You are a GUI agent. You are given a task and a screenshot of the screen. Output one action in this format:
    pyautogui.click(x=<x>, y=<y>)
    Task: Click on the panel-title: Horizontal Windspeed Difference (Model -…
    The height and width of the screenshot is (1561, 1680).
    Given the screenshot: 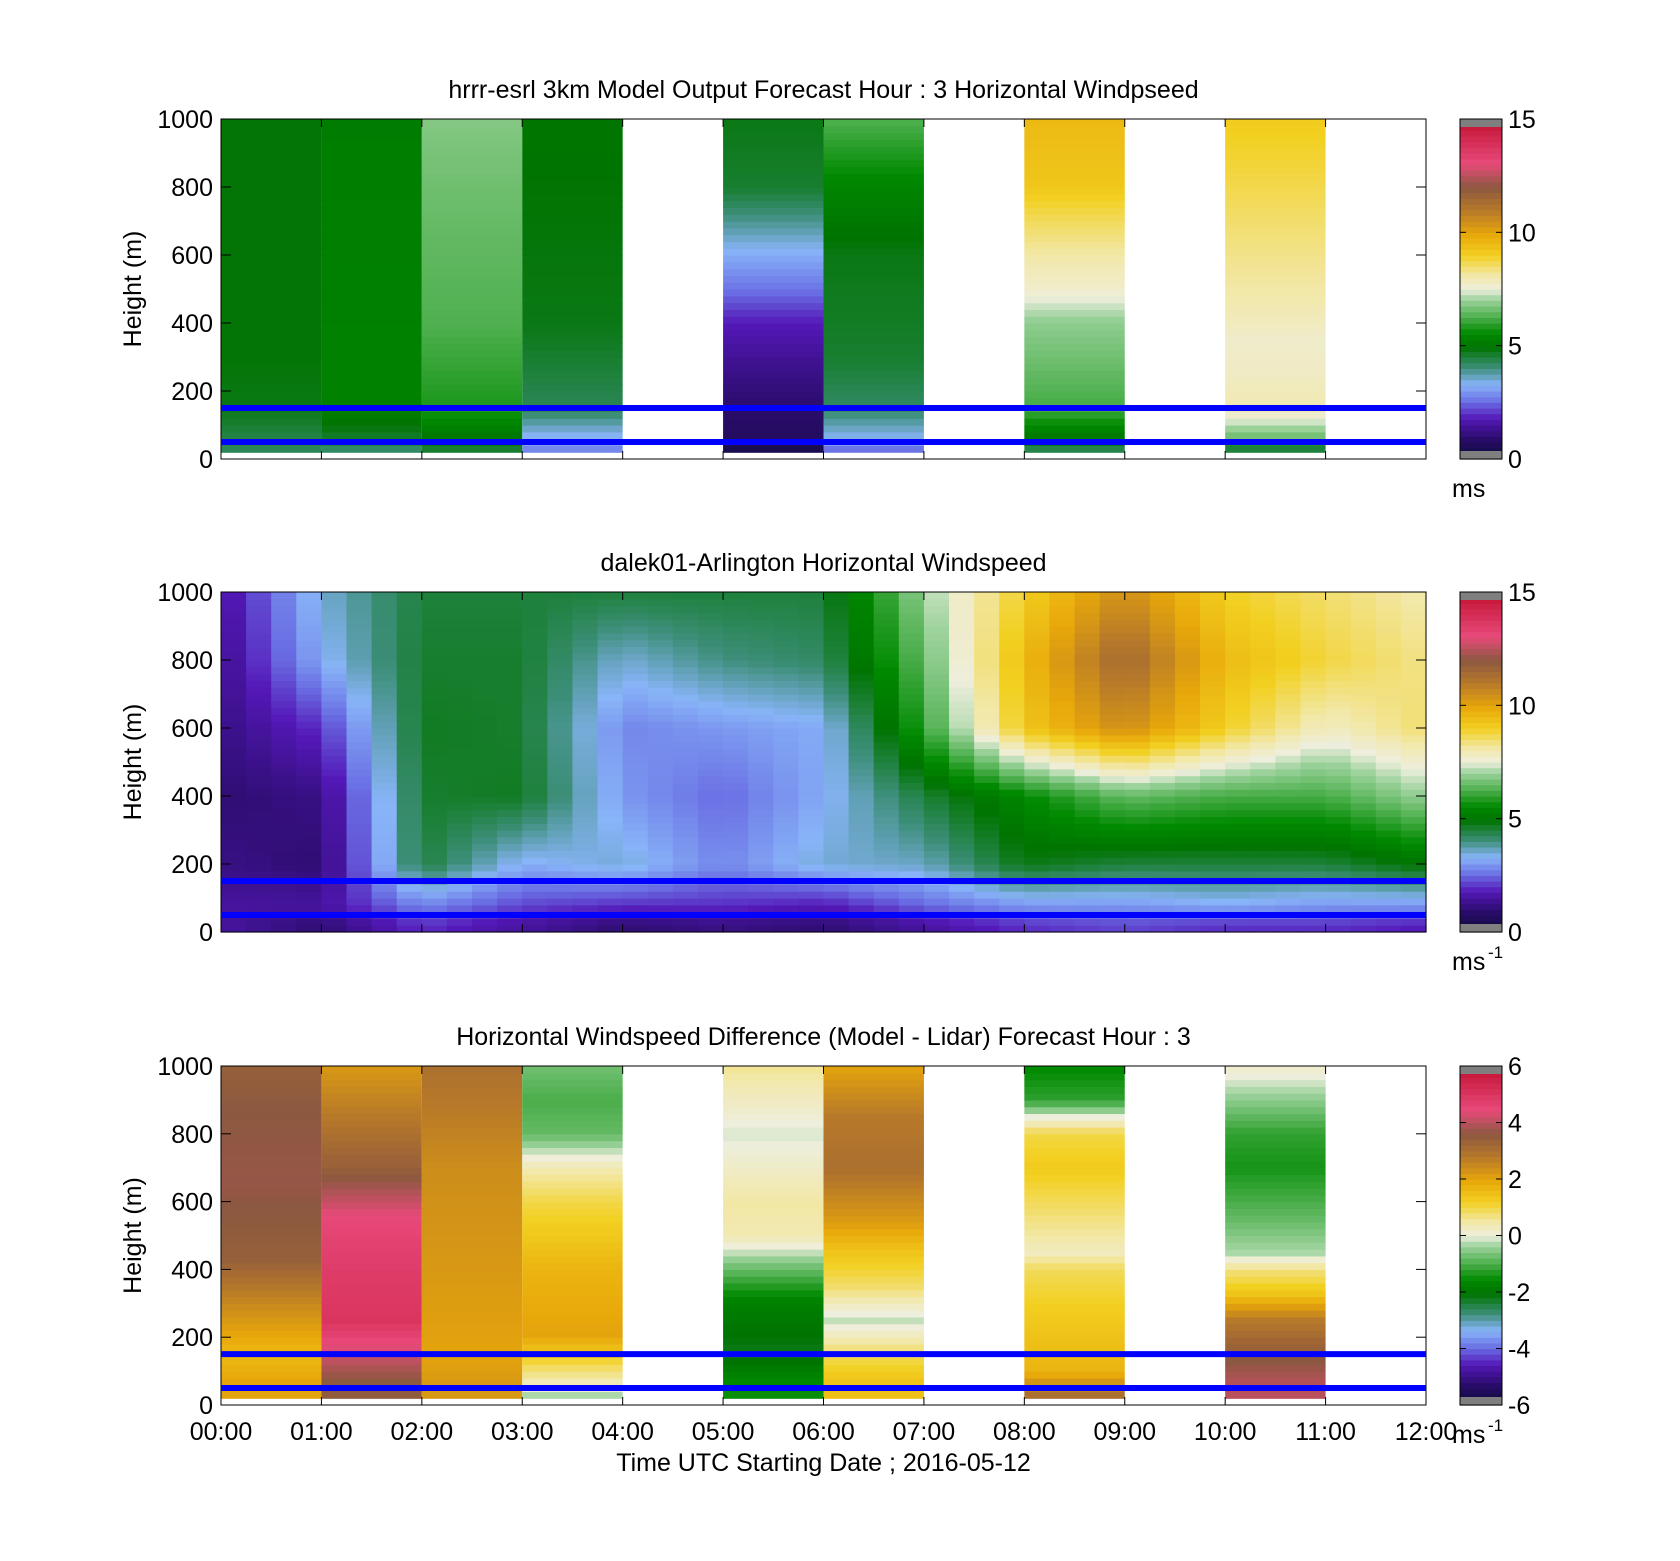 What is the action you would take?
    pyautogui.click(x=823, y=1037)
    